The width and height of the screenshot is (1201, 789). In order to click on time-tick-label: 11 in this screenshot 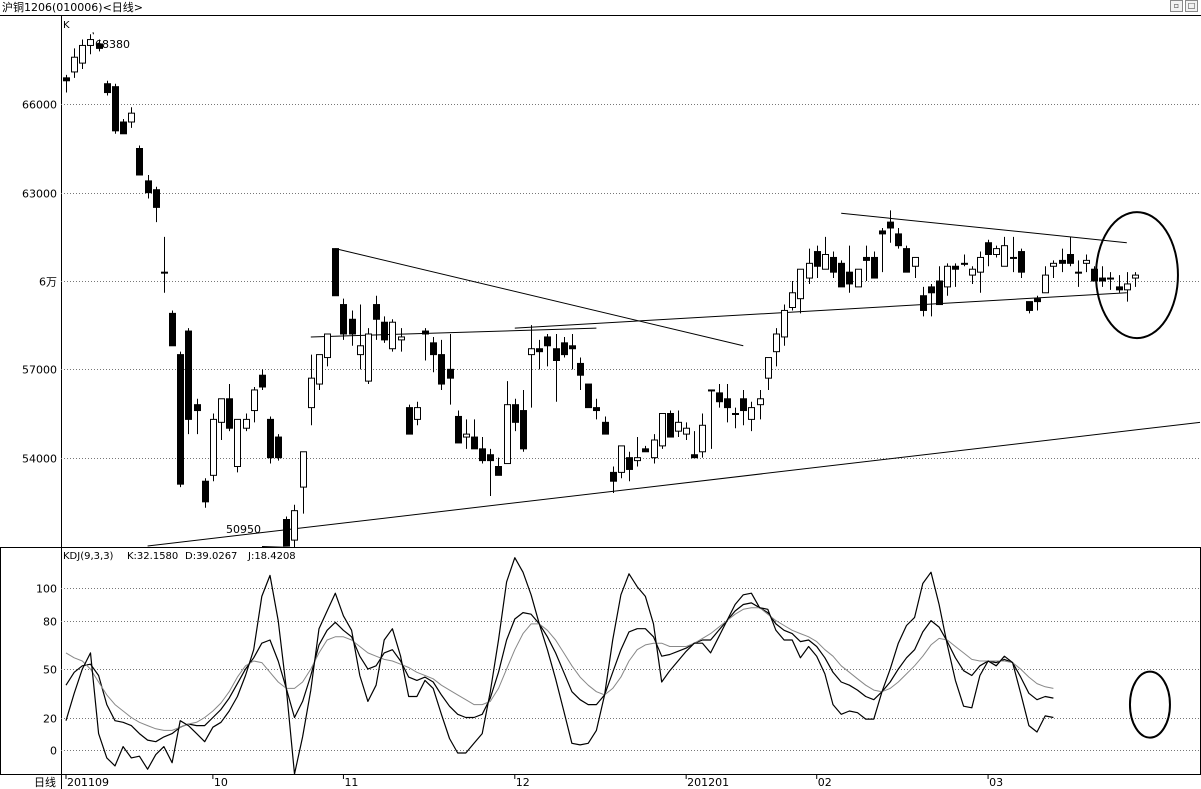, I will do `click(351, 782)`.